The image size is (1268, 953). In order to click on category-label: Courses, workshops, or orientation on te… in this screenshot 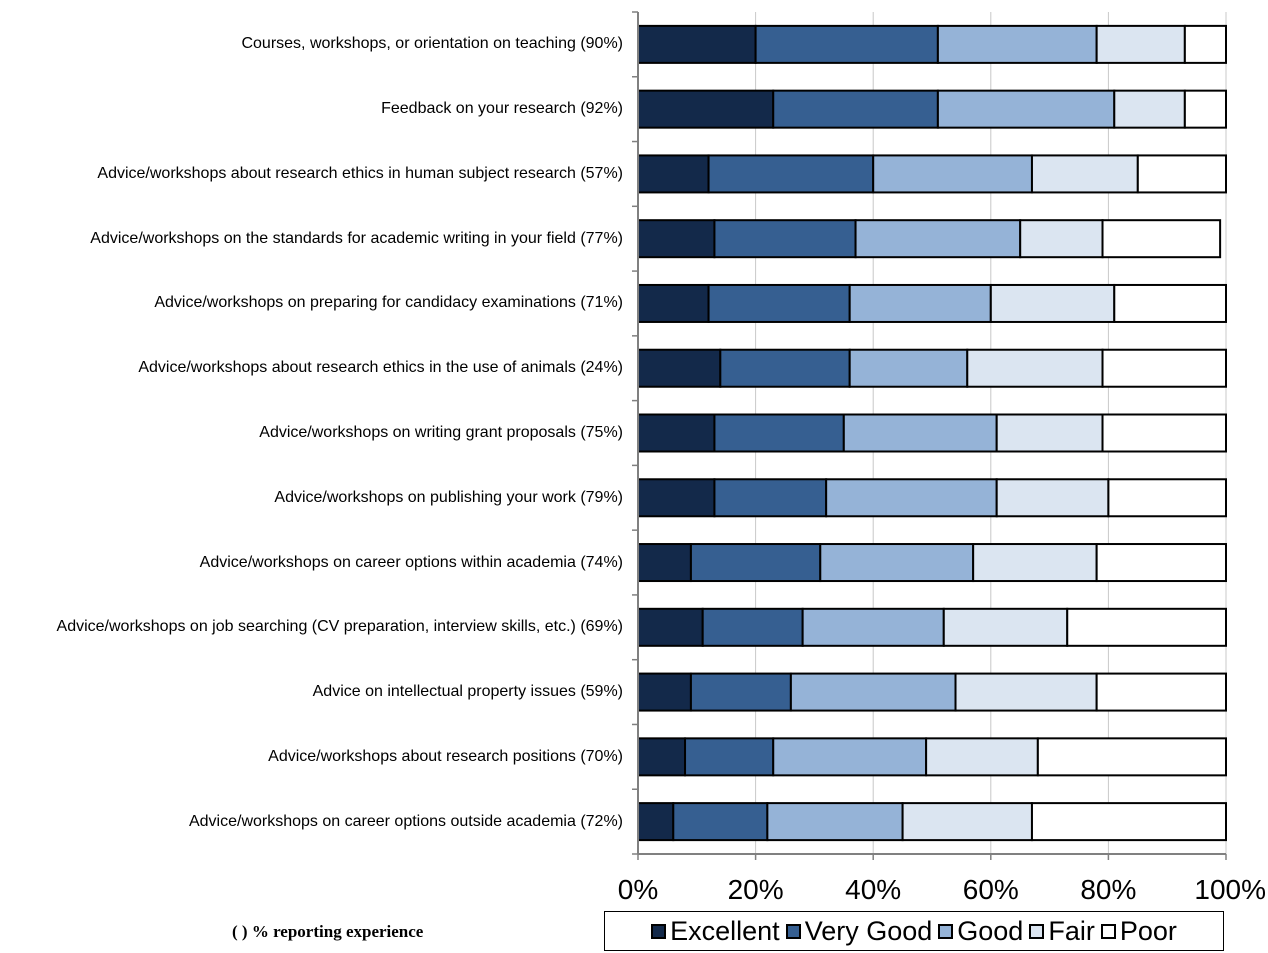, I will do `click(432, 44)`.